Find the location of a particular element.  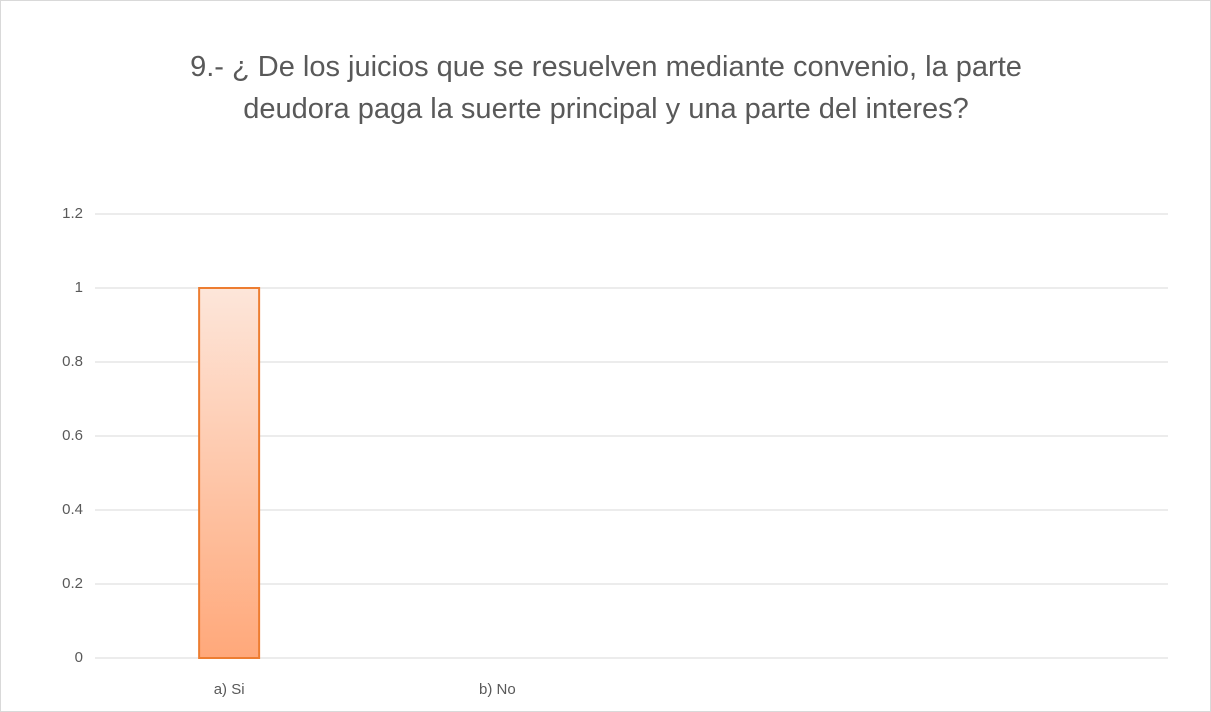

y-tick-label: 0.8 is located at coordinates (72, 361).